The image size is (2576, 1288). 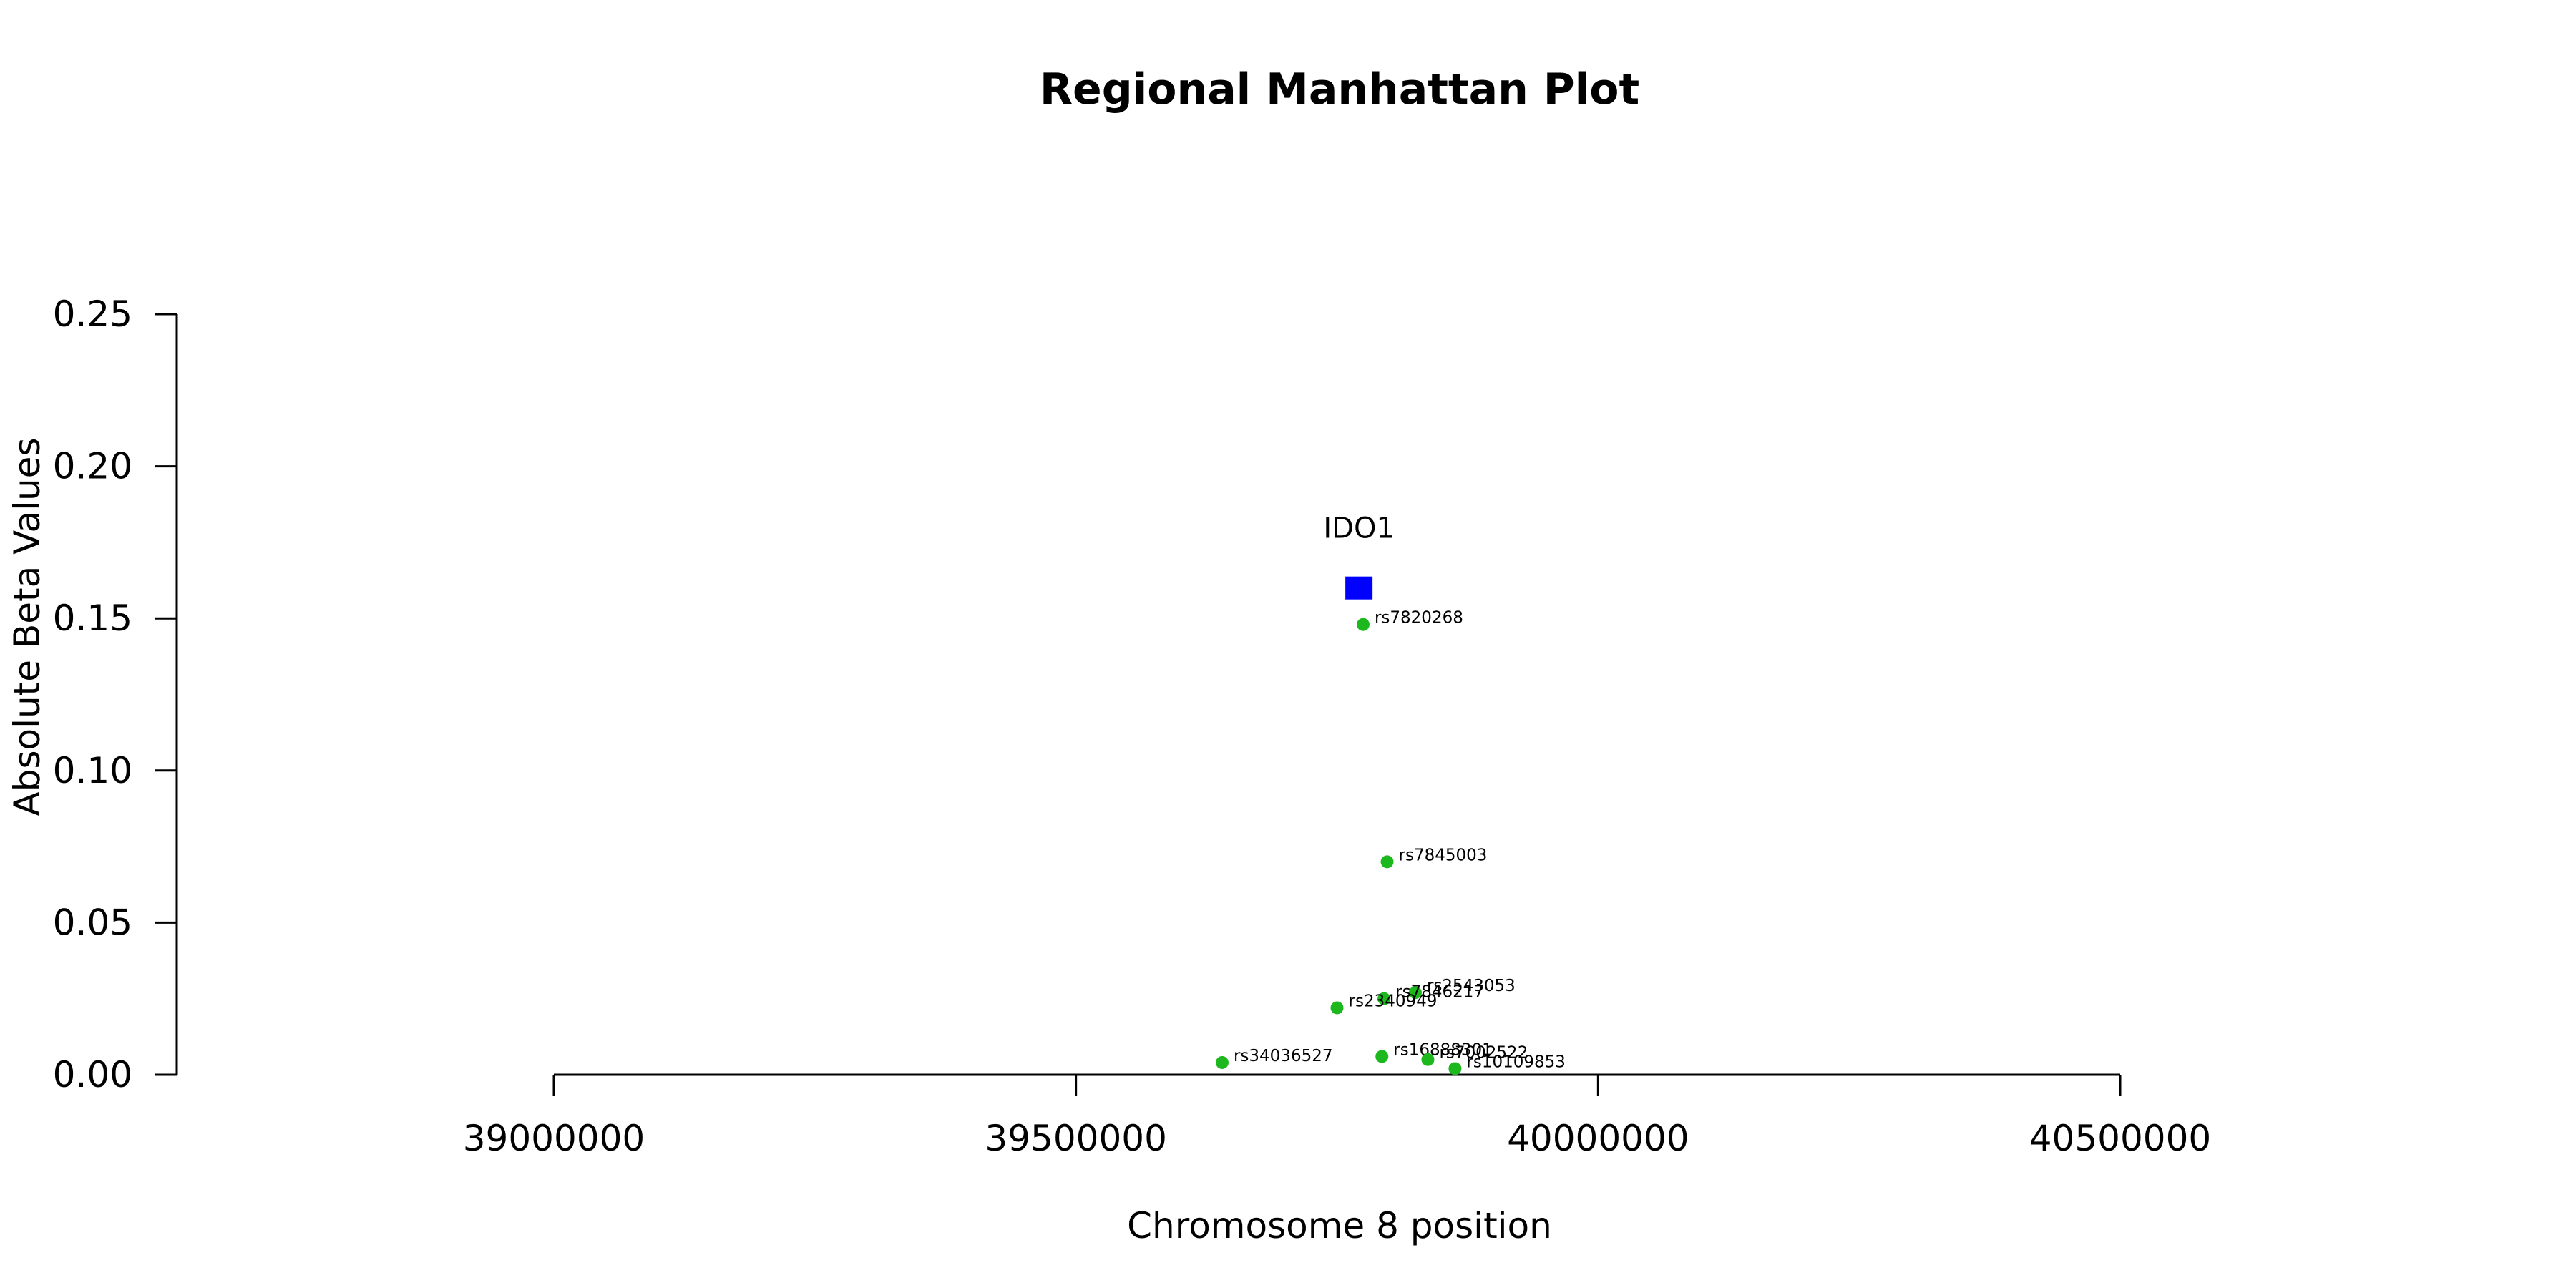 I want to click on snp-label: rs7845003, so click(x=1443, y=855).